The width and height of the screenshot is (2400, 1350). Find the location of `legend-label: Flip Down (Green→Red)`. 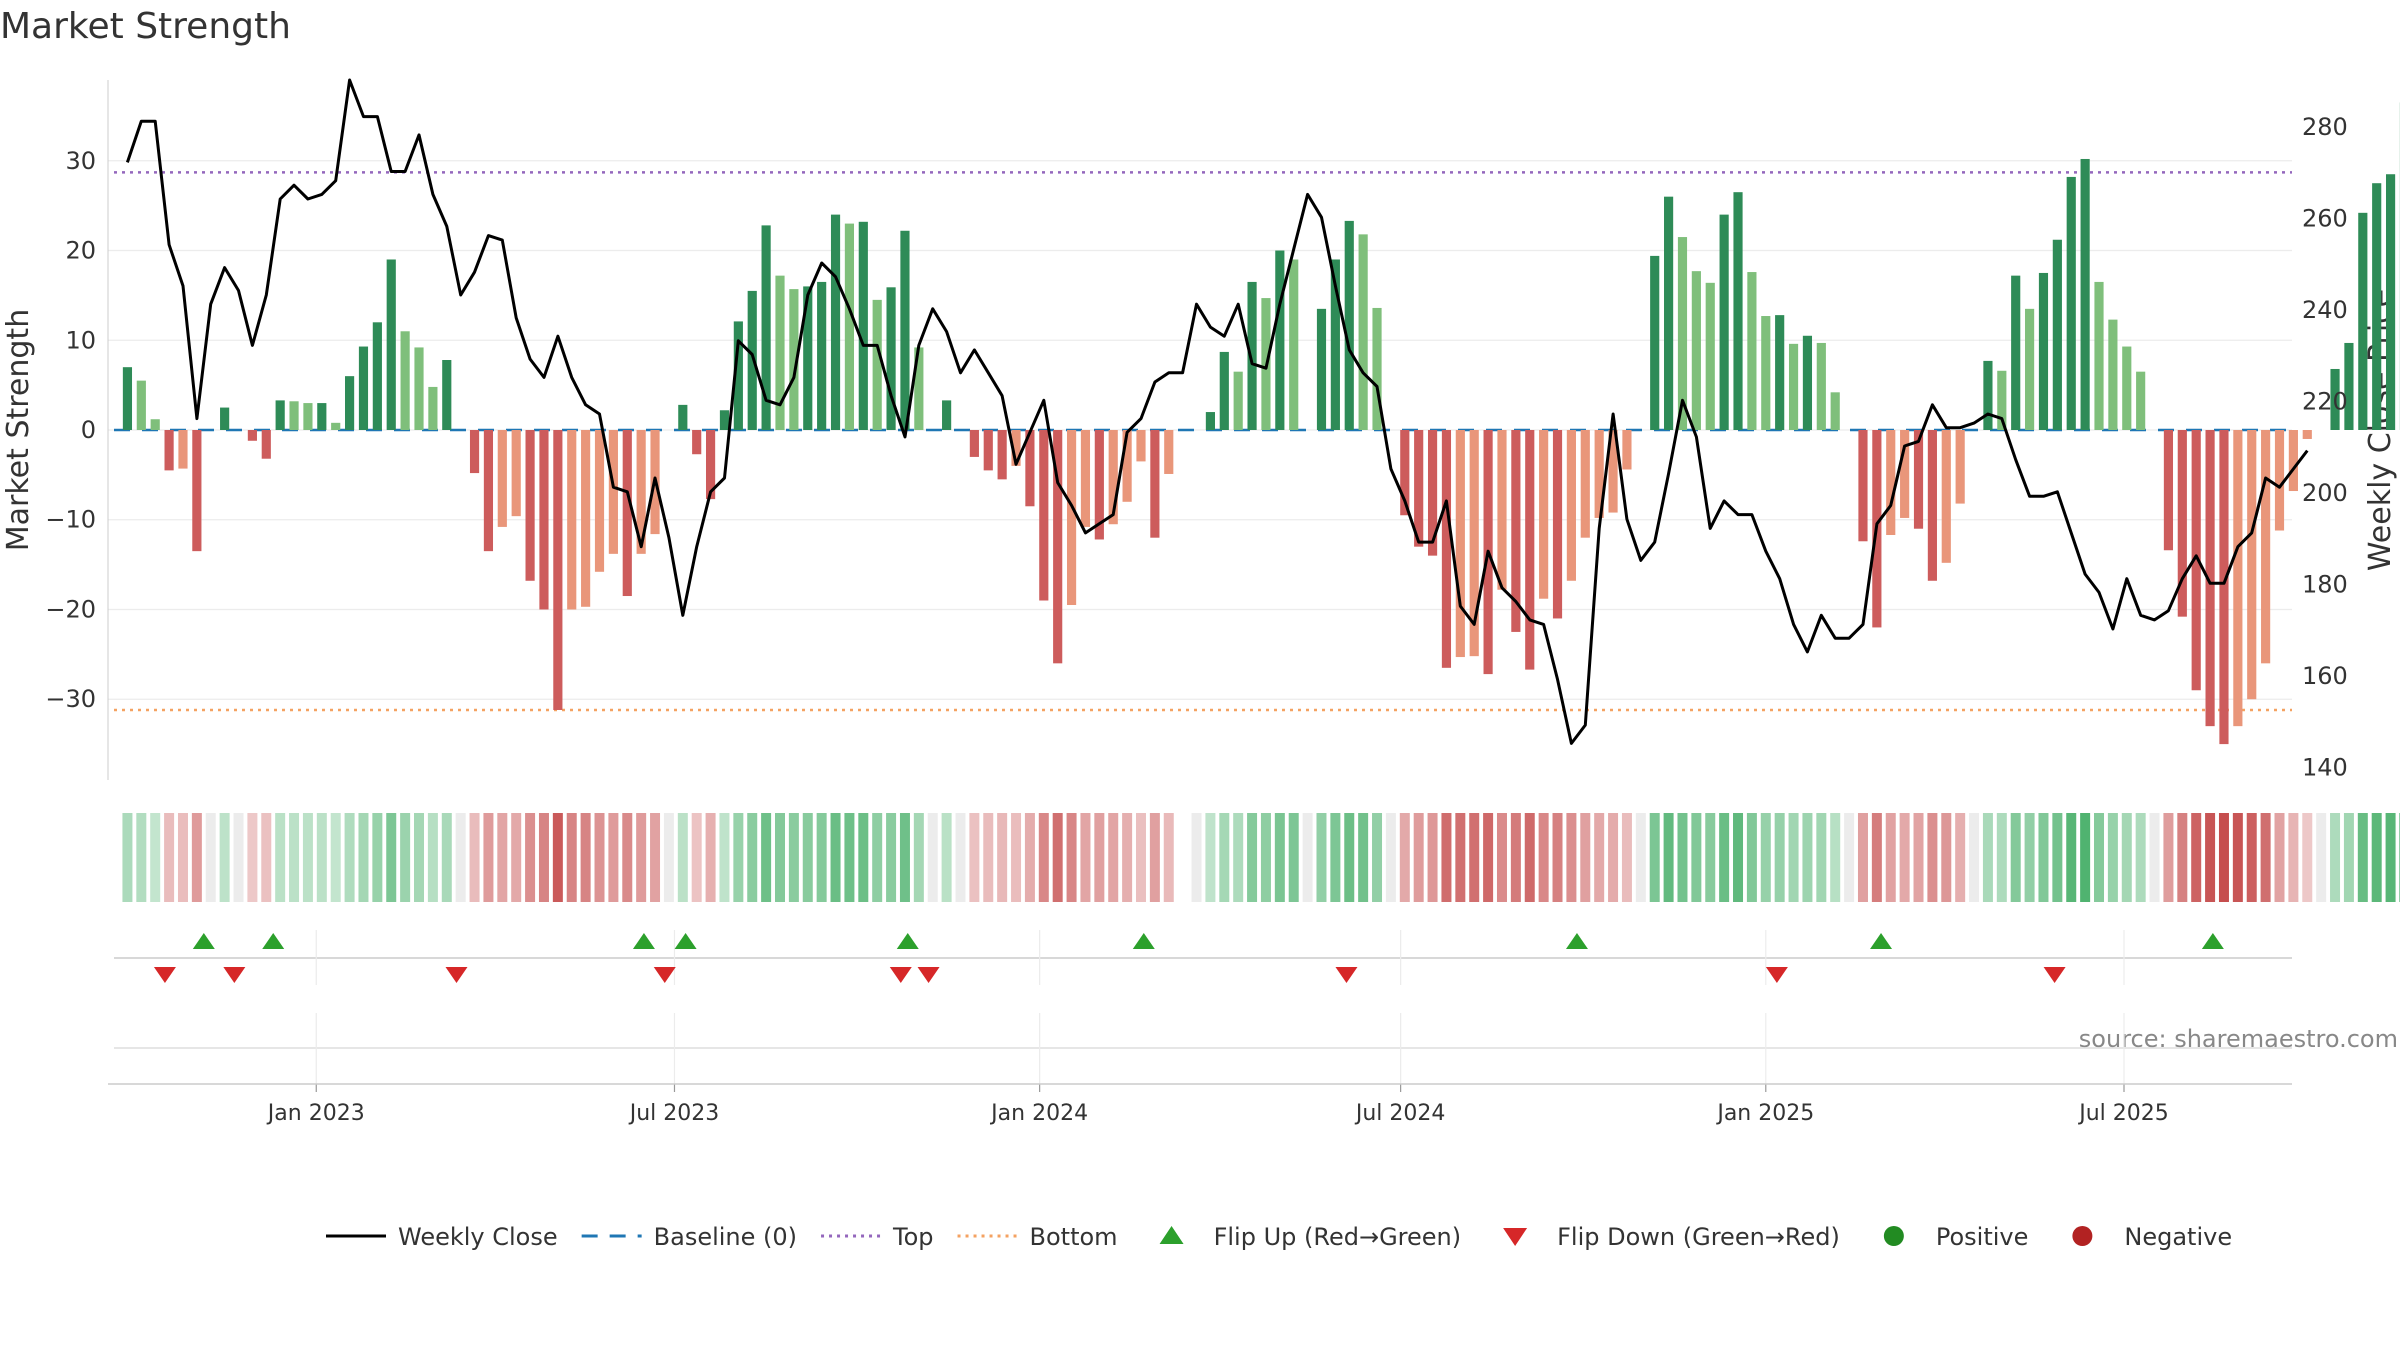

legend-label: Flip Down (Green→Red) is located at coordinates (1698, 1237).